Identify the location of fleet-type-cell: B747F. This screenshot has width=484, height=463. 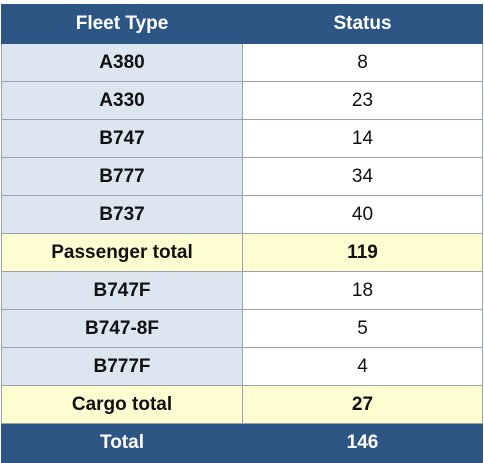
(122, 290).